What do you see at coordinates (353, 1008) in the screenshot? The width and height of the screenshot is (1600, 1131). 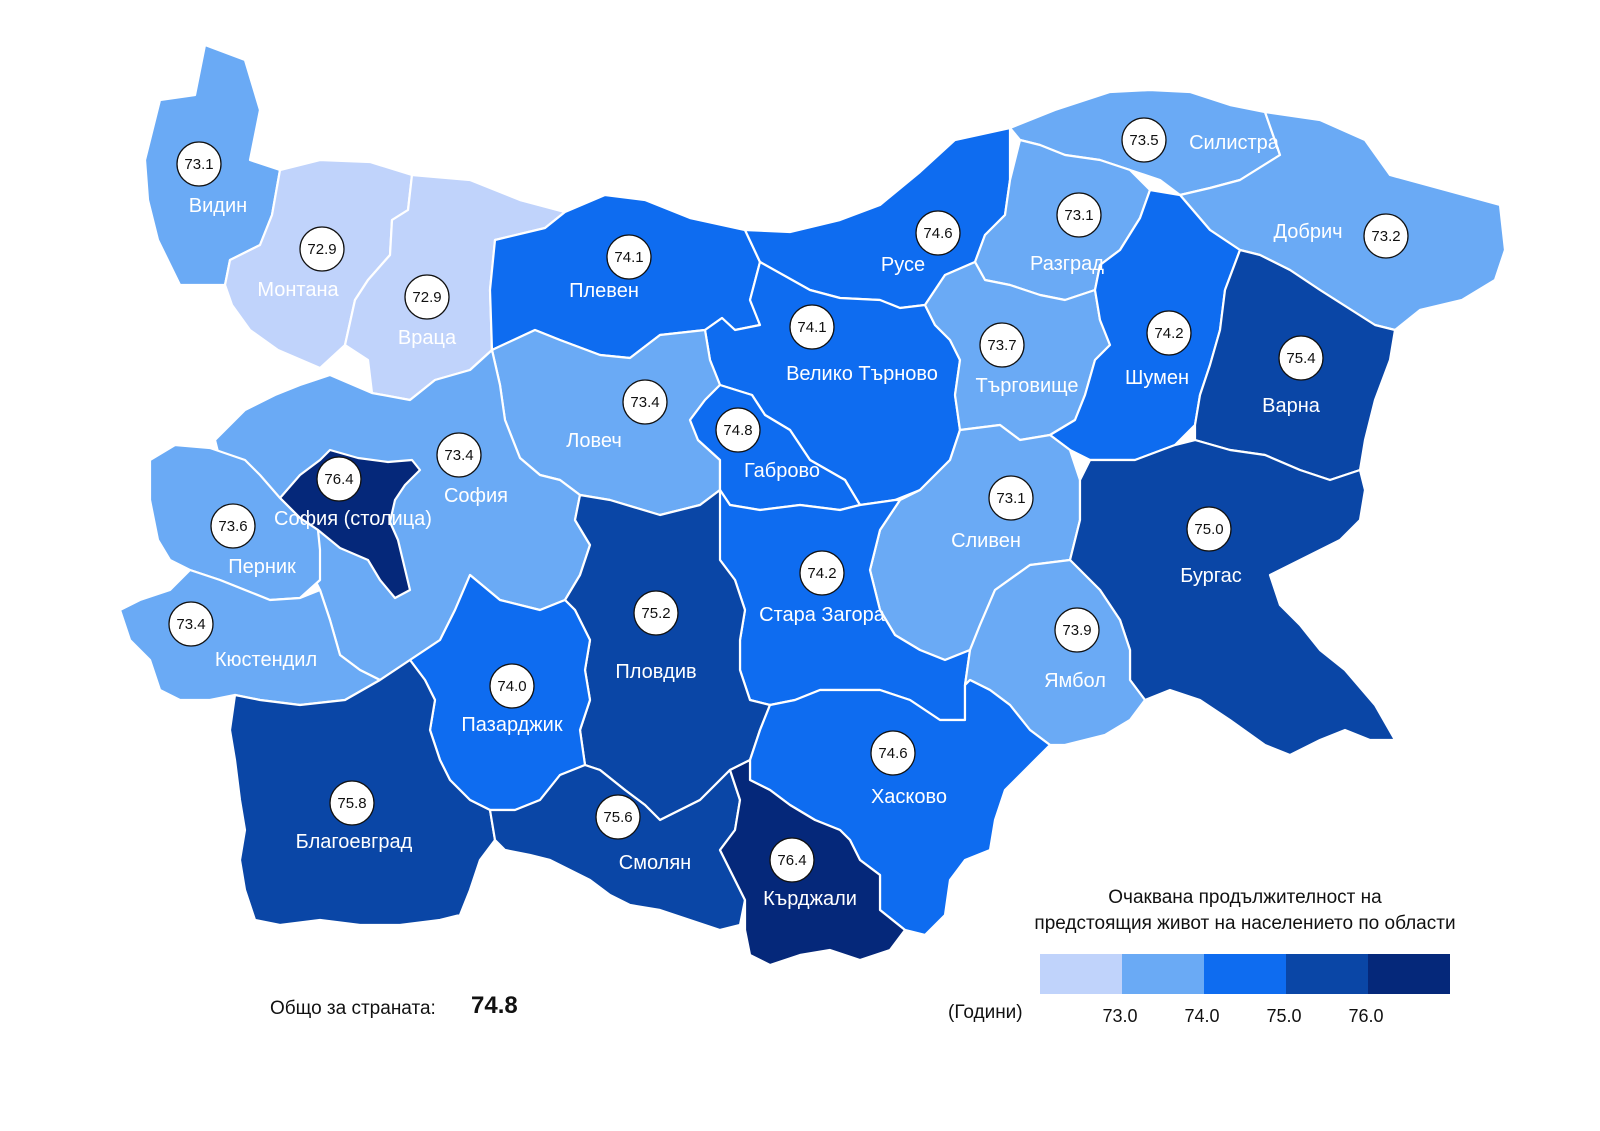 I see `national-total-label: Общо за страната:` at bounding box center [353, 1008].